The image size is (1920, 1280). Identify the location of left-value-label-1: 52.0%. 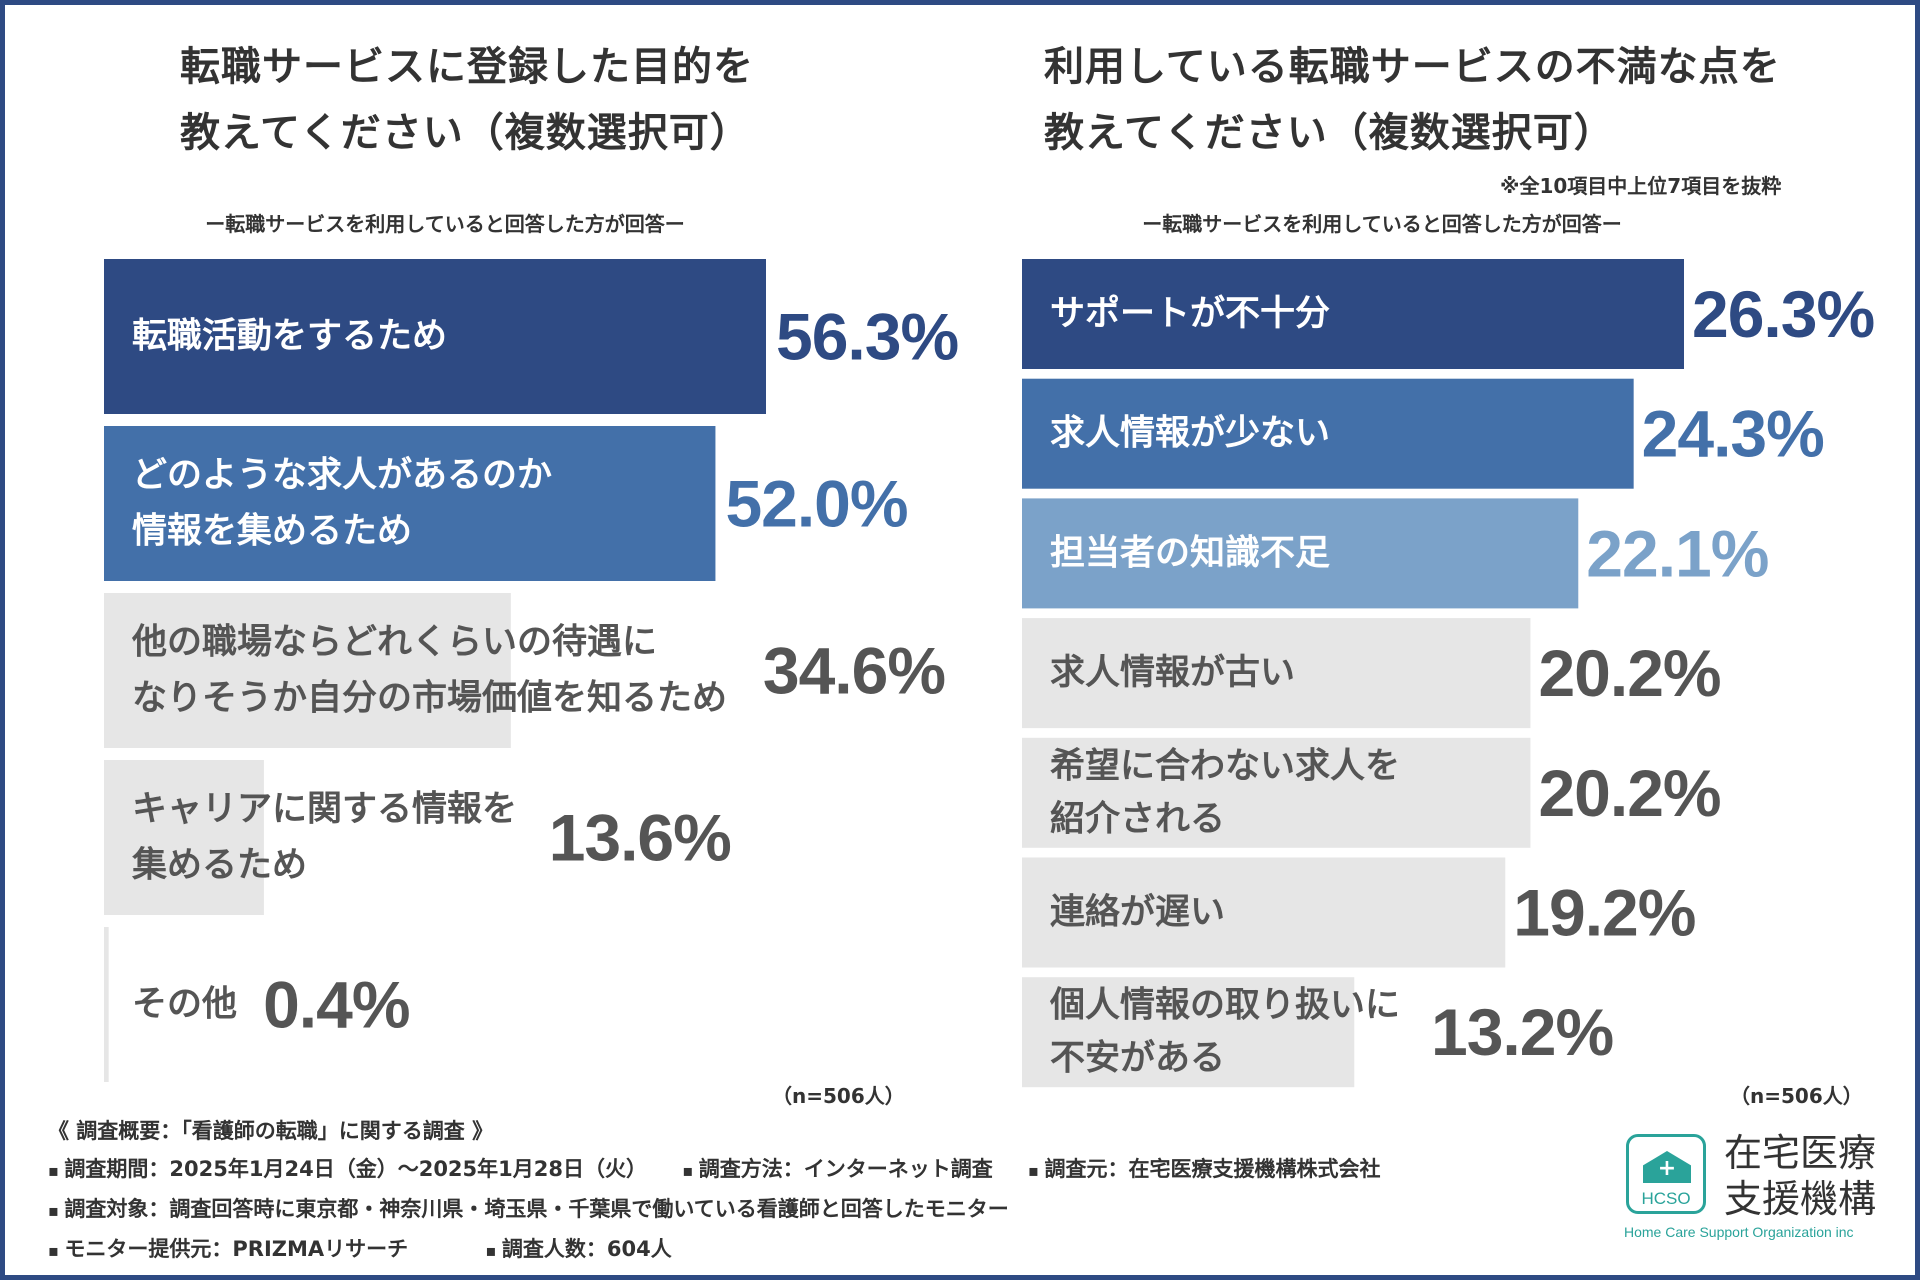
(816, 504).